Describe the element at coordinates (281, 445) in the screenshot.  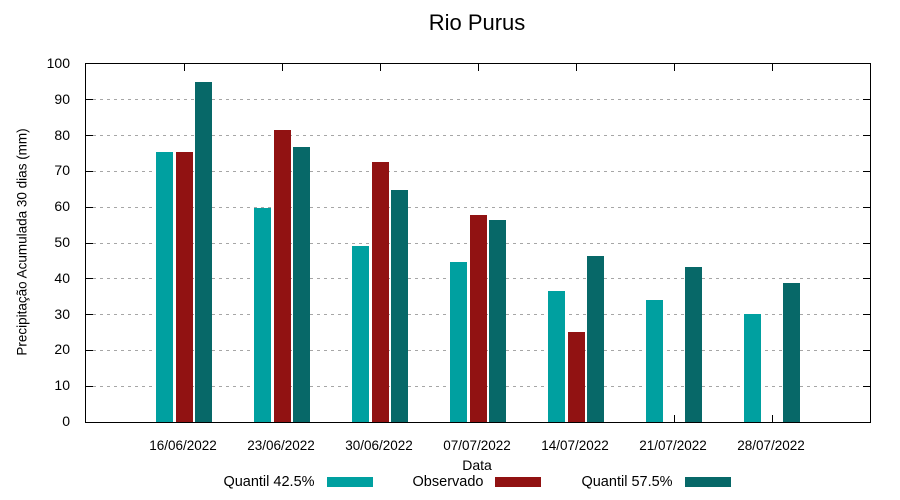
I see `x-tick-label: 23/06/2022` at that location.